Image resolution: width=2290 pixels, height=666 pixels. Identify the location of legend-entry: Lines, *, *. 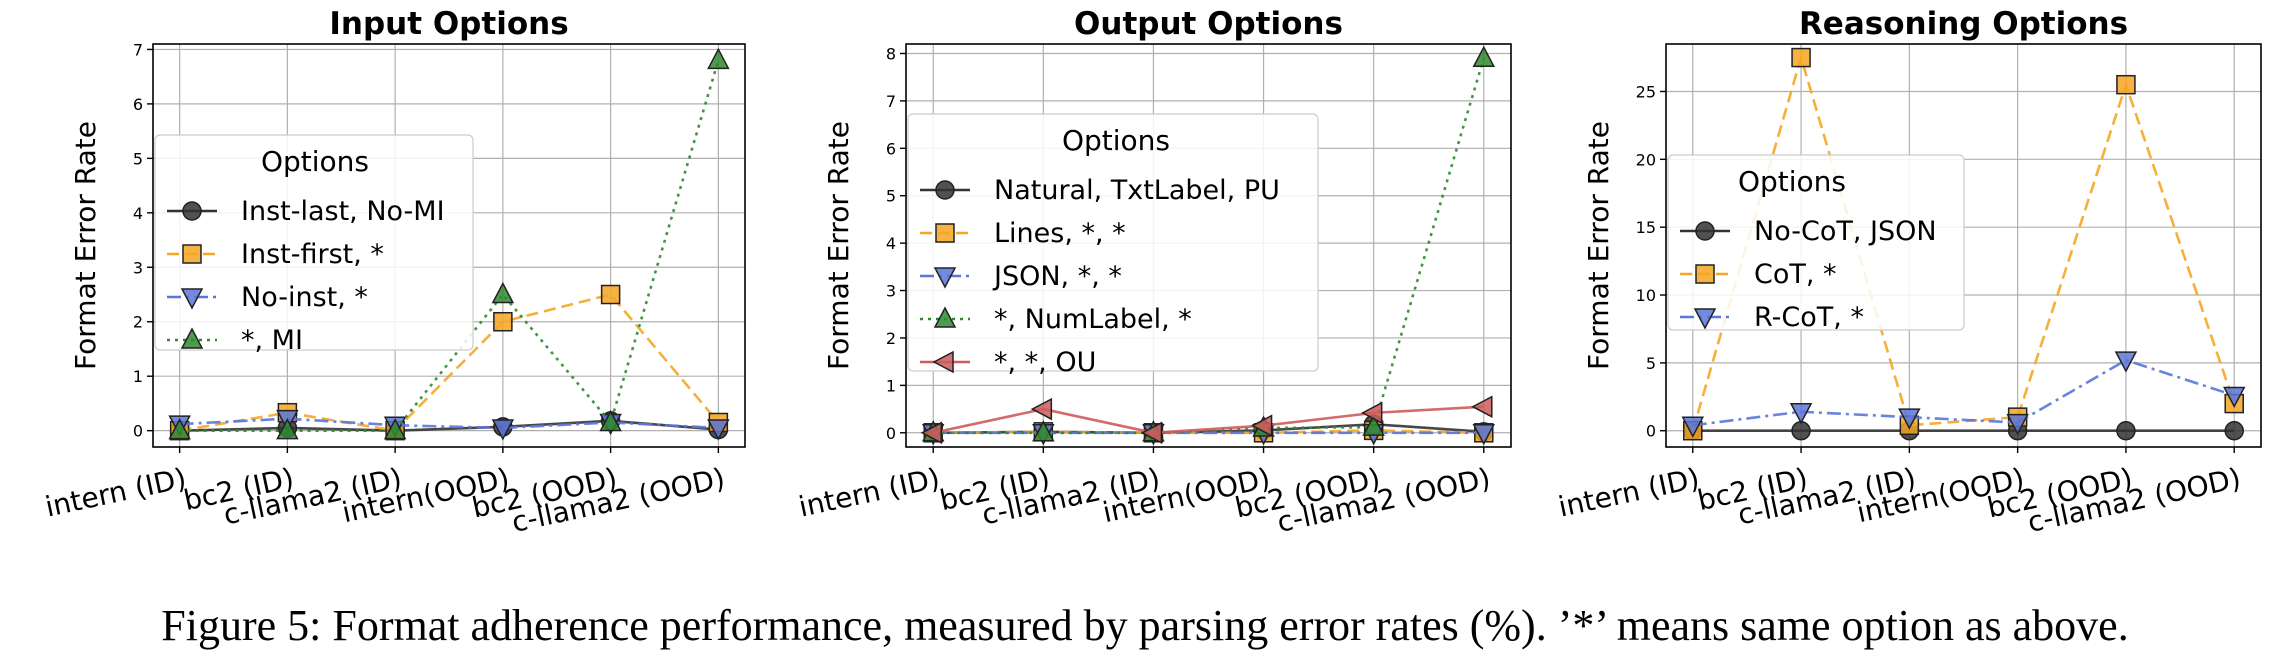
(1060, 233).